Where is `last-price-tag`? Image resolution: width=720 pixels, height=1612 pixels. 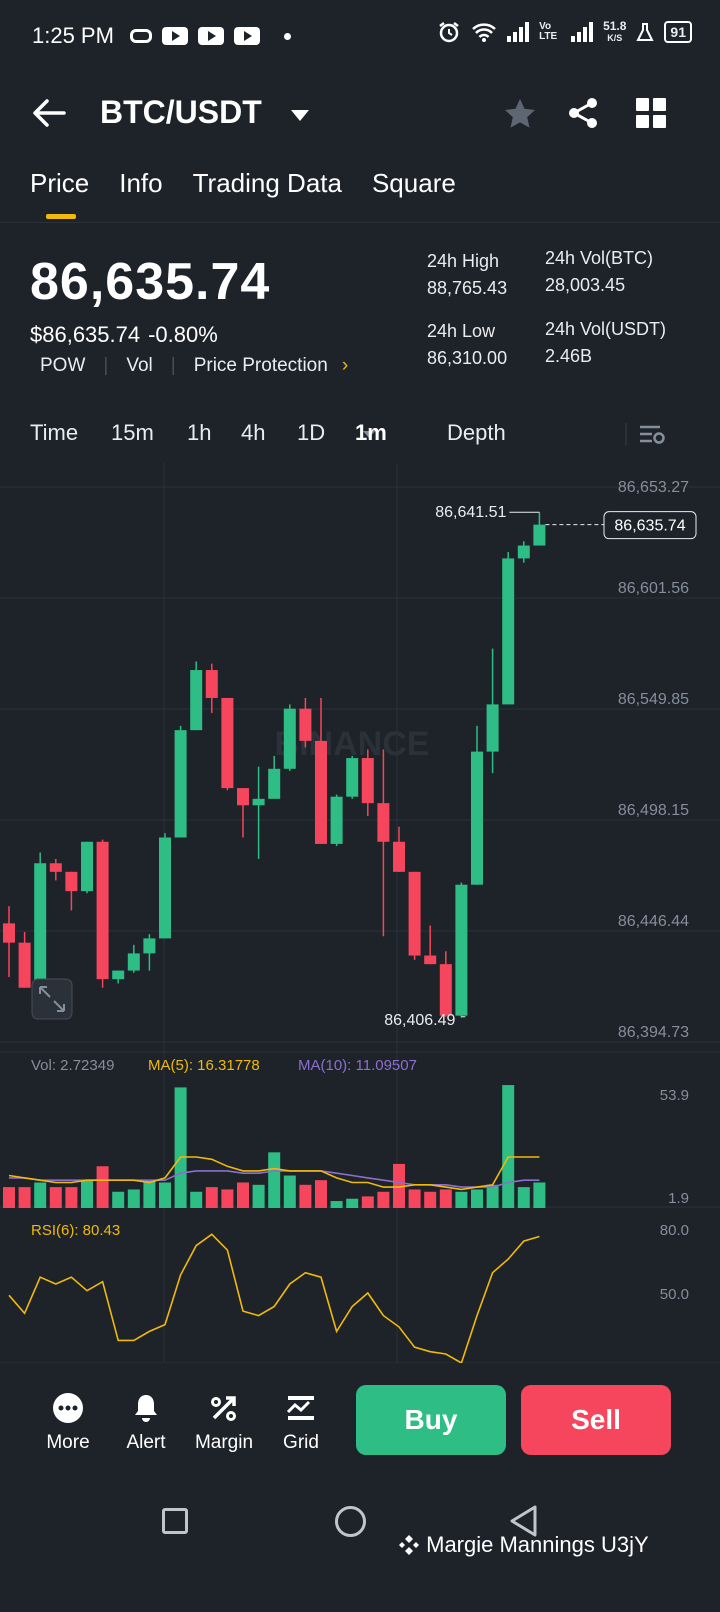 last-price-tag is located at coordinates (650, 525).